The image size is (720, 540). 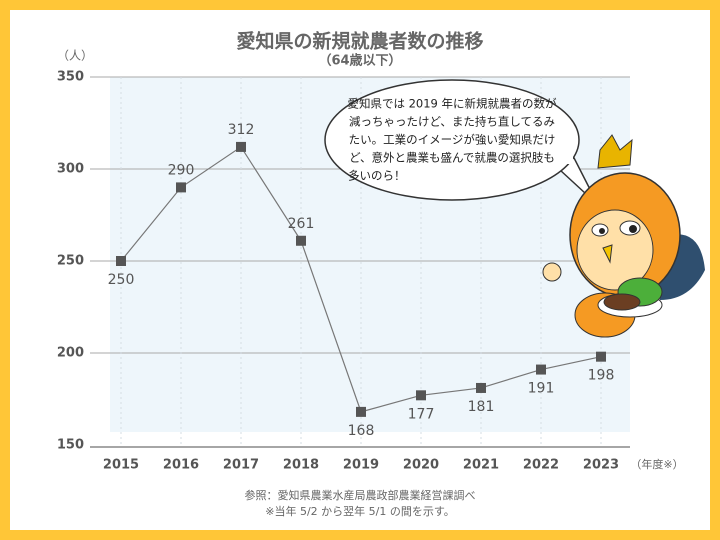 I want to click on y-tick-label: 200, so click(x=70, y=353).